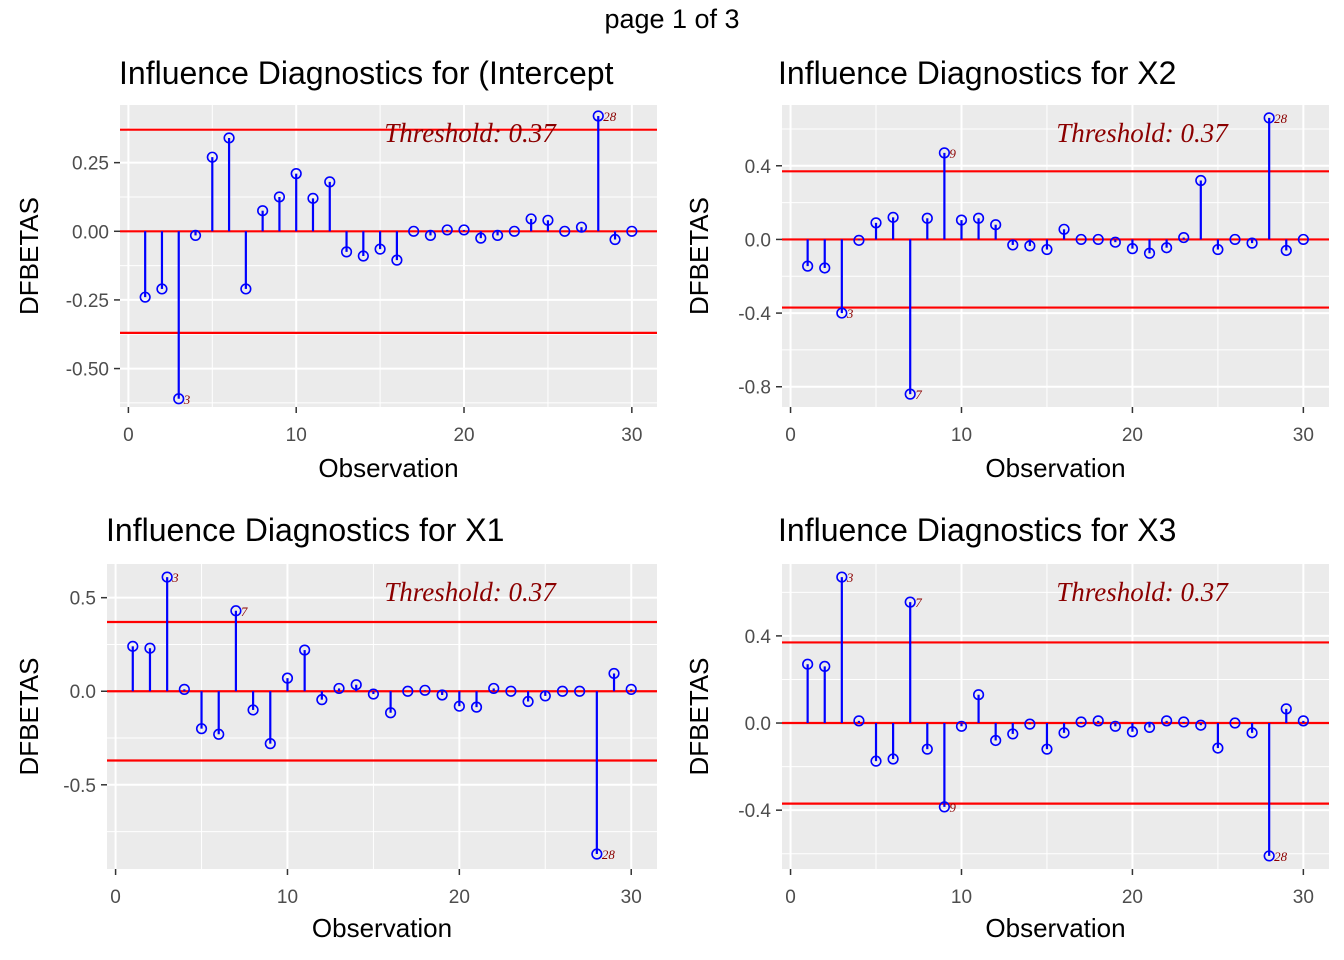 This screenshot has height=960, width=1344. I want to click on page-label: page 1 of 3, so click(672, 19).